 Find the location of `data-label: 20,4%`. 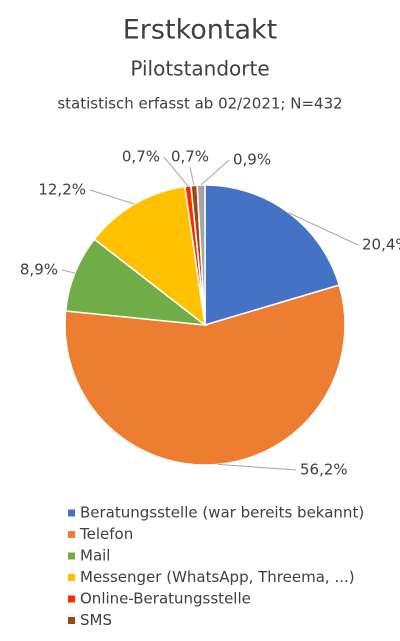

data-label: 20,4% is located at coordinates (381, 245).